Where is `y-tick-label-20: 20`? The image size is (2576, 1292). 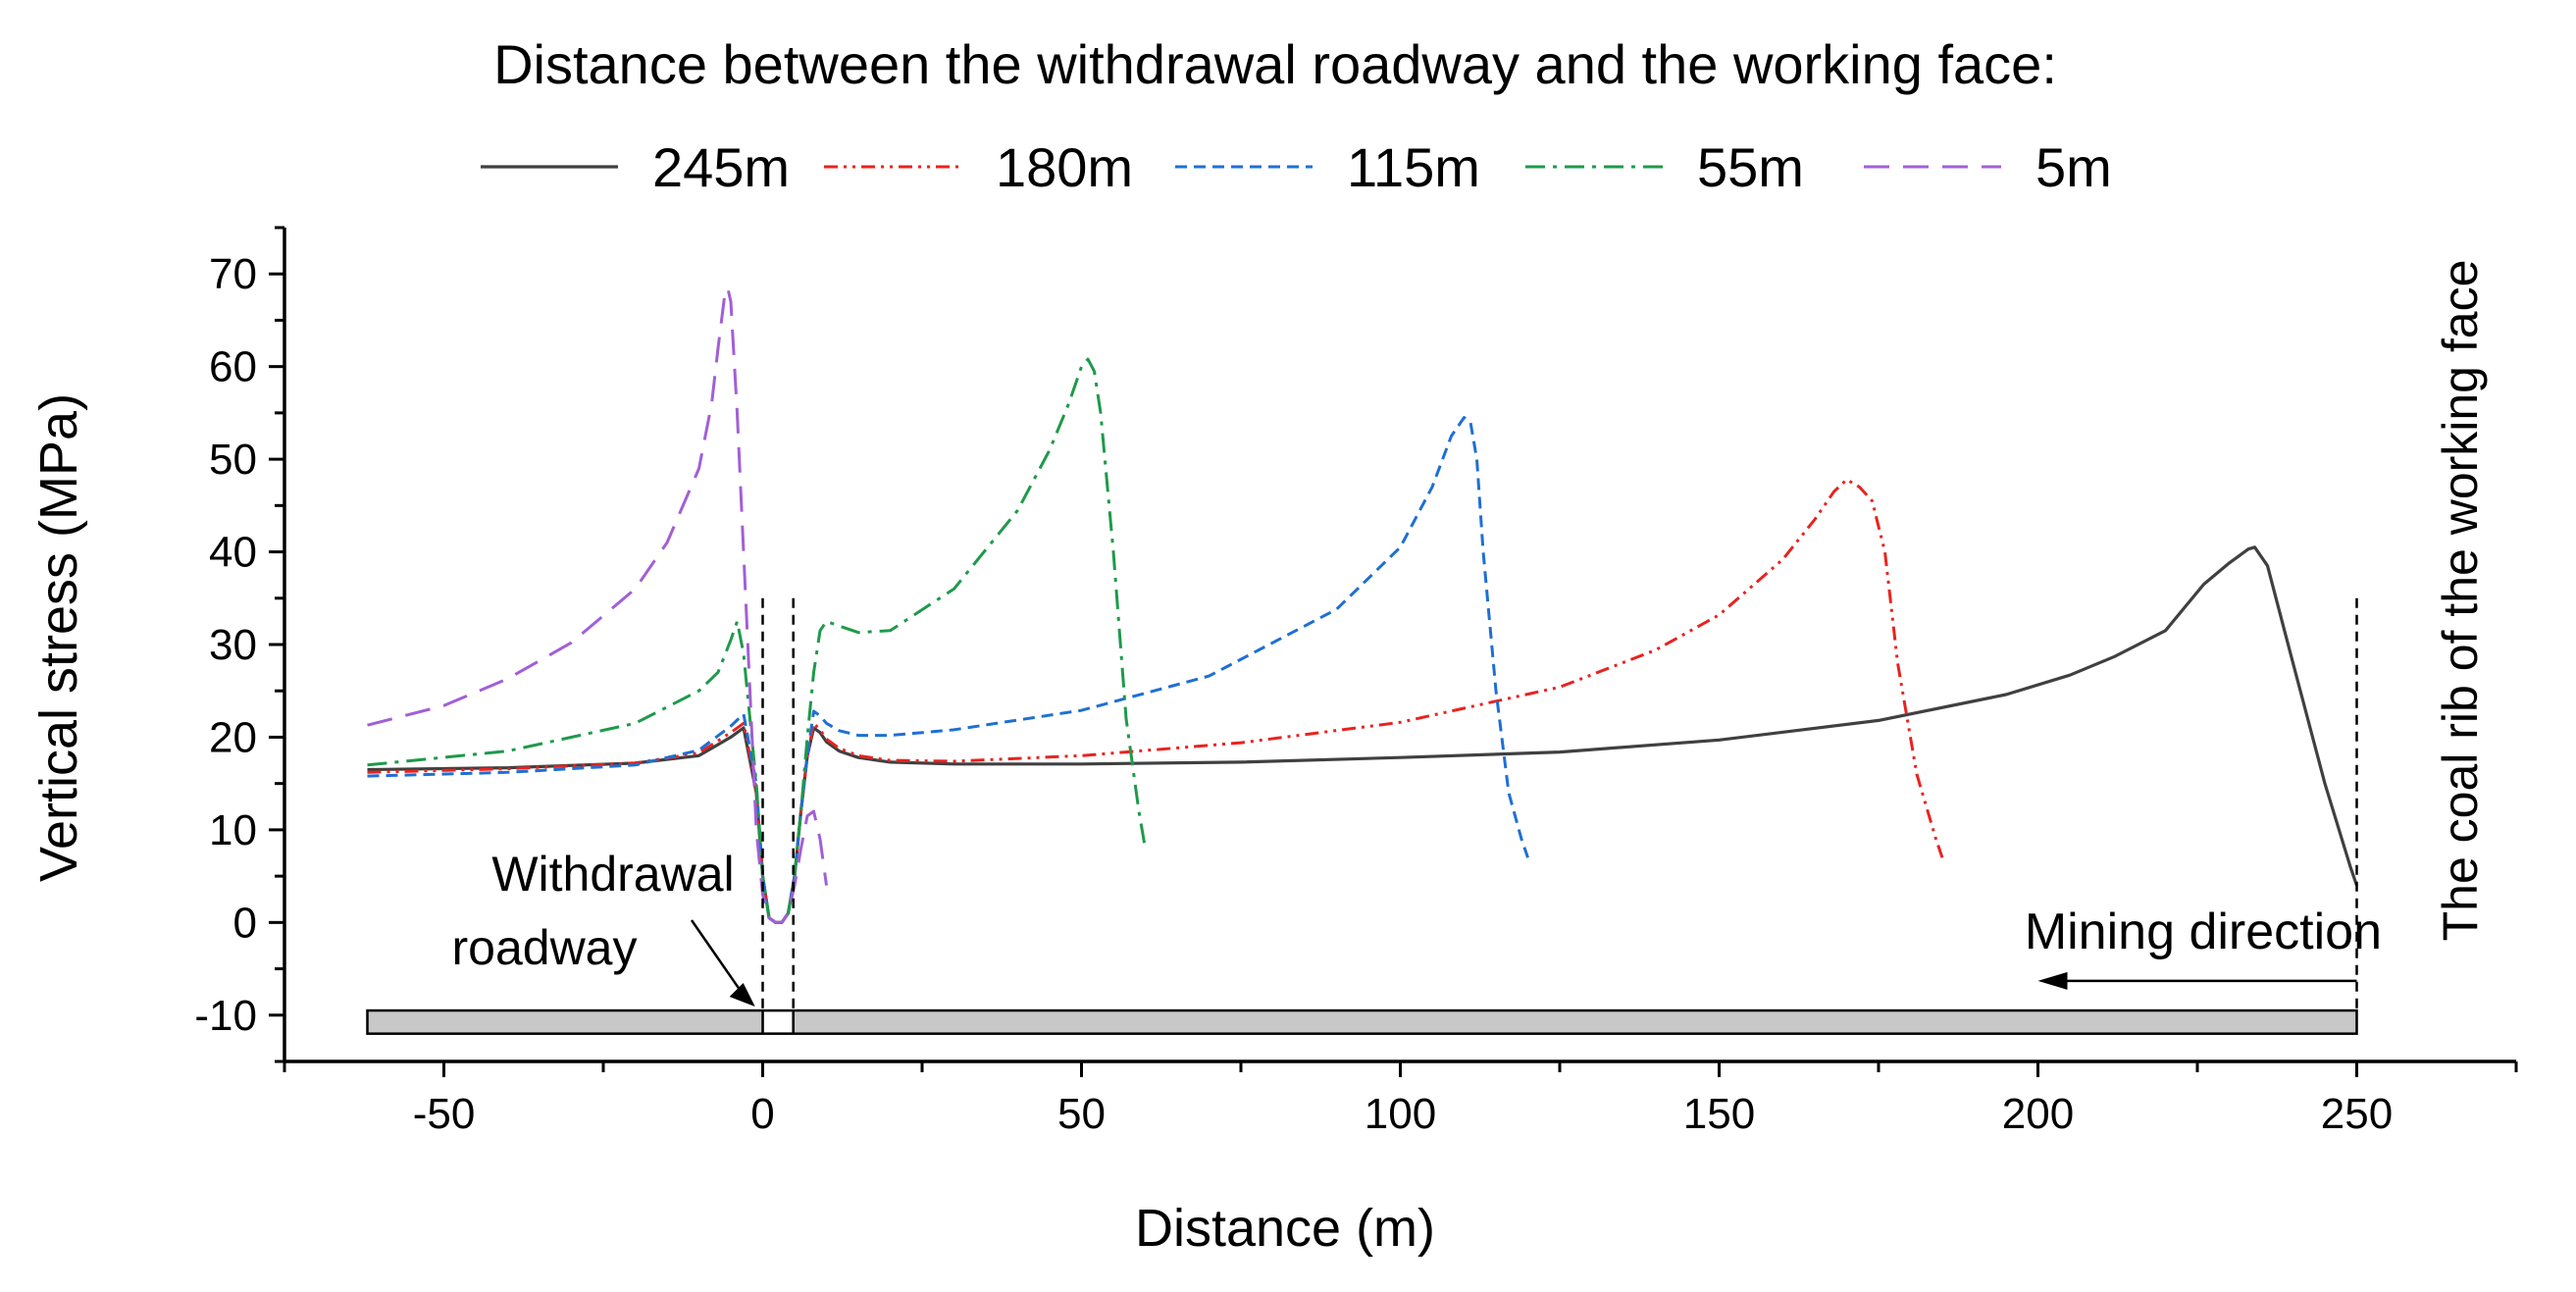 y-tick-label-20: 20 is located at coordinates (233, 737).